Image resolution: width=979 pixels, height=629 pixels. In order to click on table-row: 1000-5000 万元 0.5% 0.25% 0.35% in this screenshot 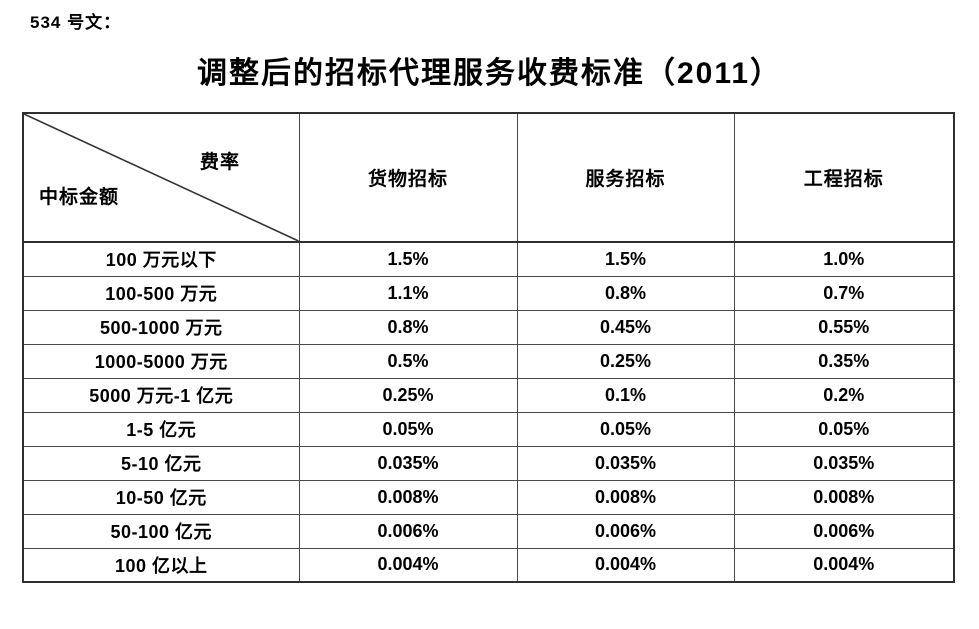, I will do `click(488, 361)`.